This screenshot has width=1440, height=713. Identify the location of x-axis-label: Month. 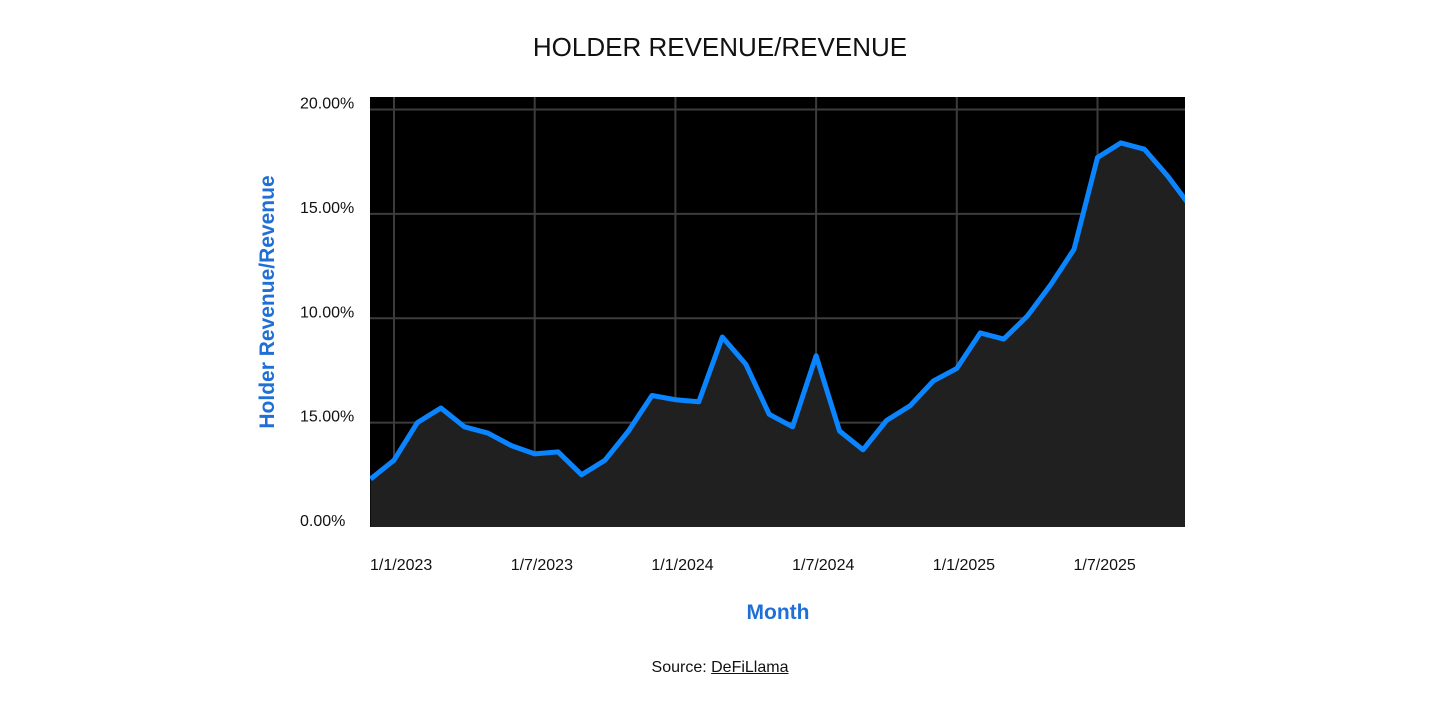
(778, 612).